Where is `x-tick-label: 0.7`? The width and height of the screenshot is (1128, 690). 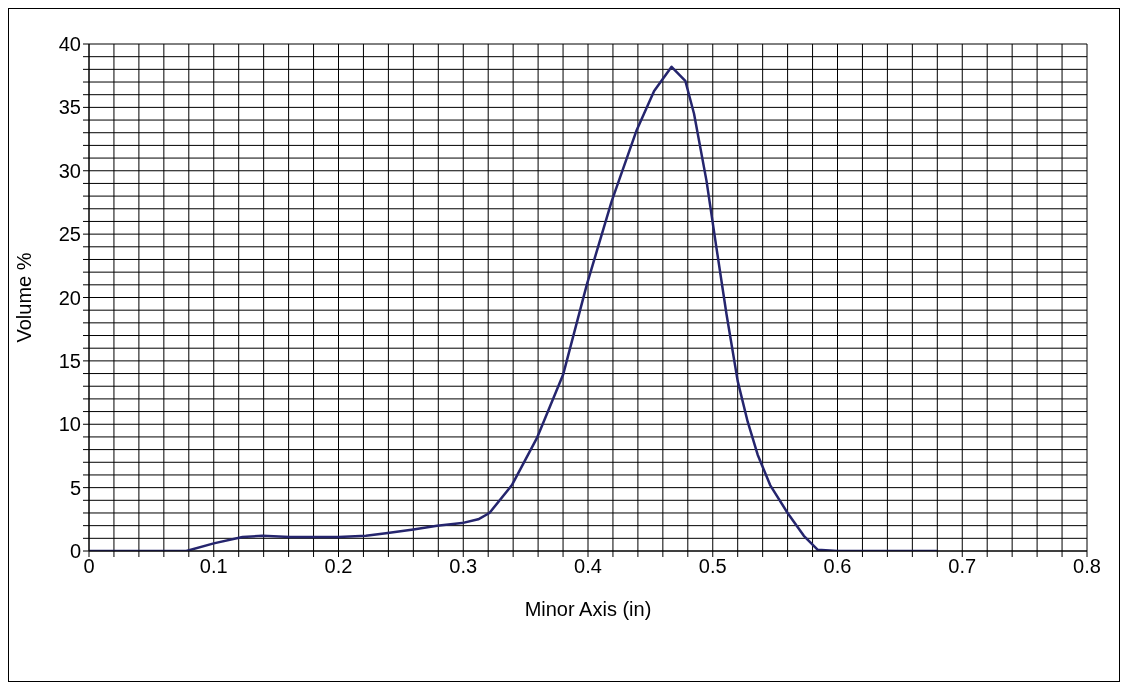
x-tick-label: 0.7 is located at coordinates (962, 566).